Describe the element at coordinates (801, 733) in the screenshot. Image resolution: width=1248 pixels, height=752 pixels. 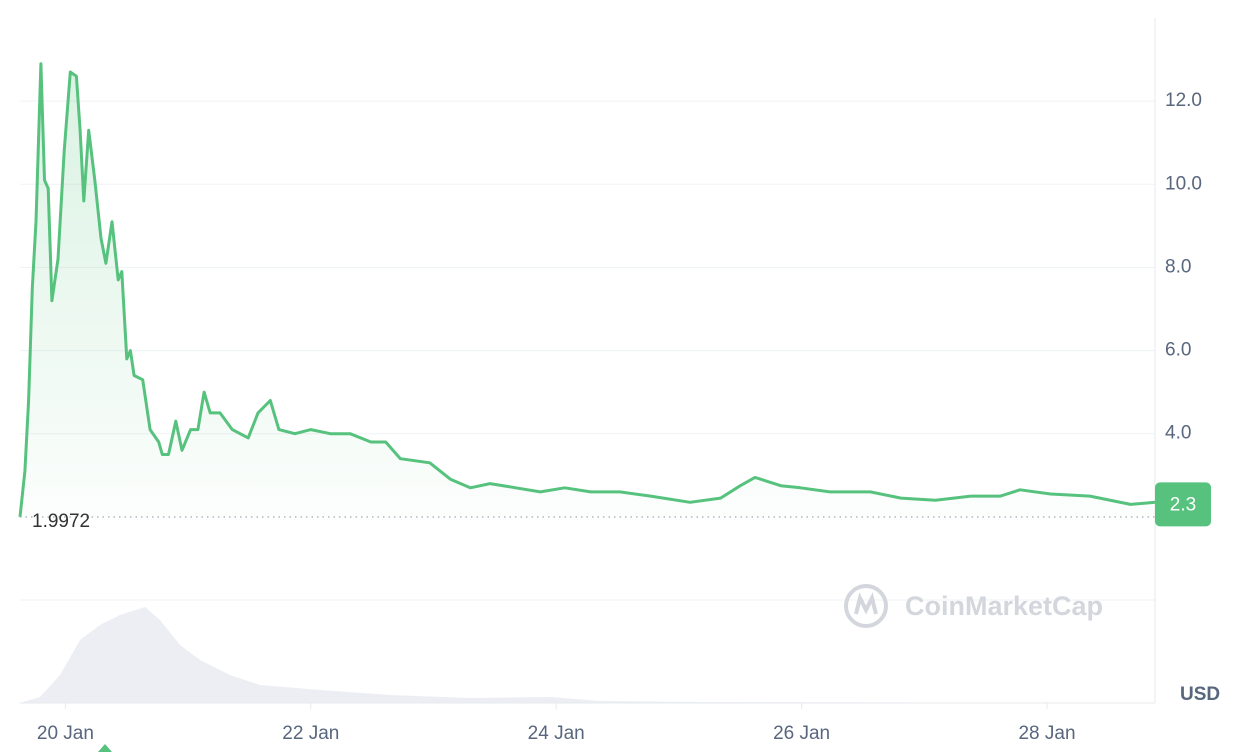
I see `x-tick-label: 26 Jan` at that location.